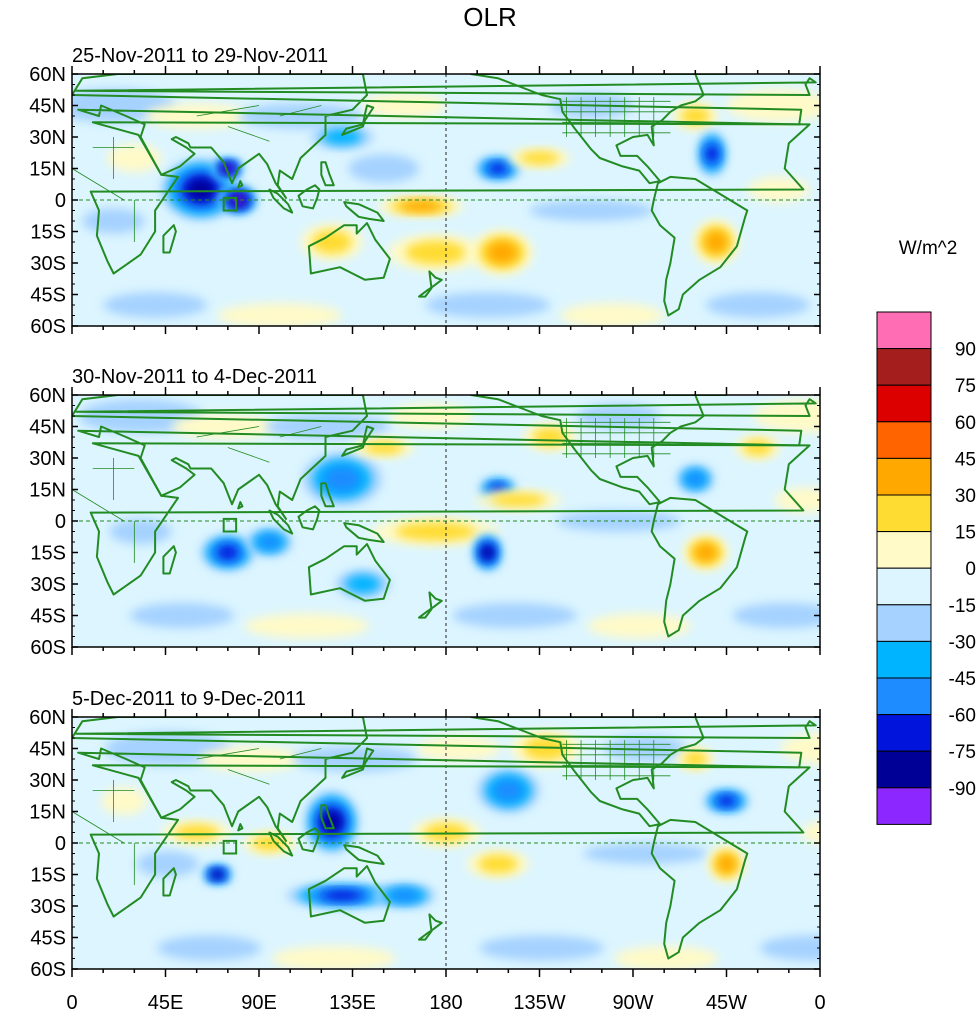  Describe the element at coordinates (47, 750) in the screenshot. I see `y-tick-label: 45N` at that location.